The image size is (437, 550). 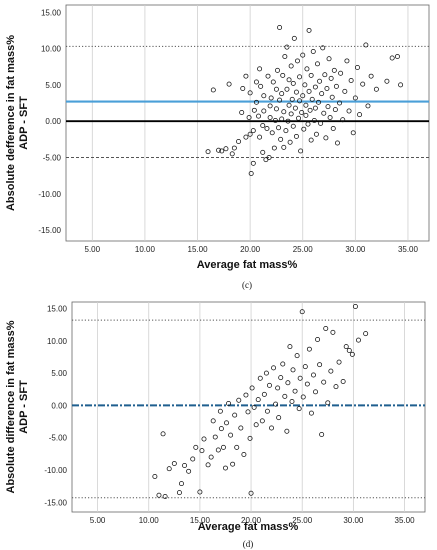 What do you see at coordinates (303, 249) in the screenshot?
I see `x-tick-label: 25.00` at bounding box center [303, 249].